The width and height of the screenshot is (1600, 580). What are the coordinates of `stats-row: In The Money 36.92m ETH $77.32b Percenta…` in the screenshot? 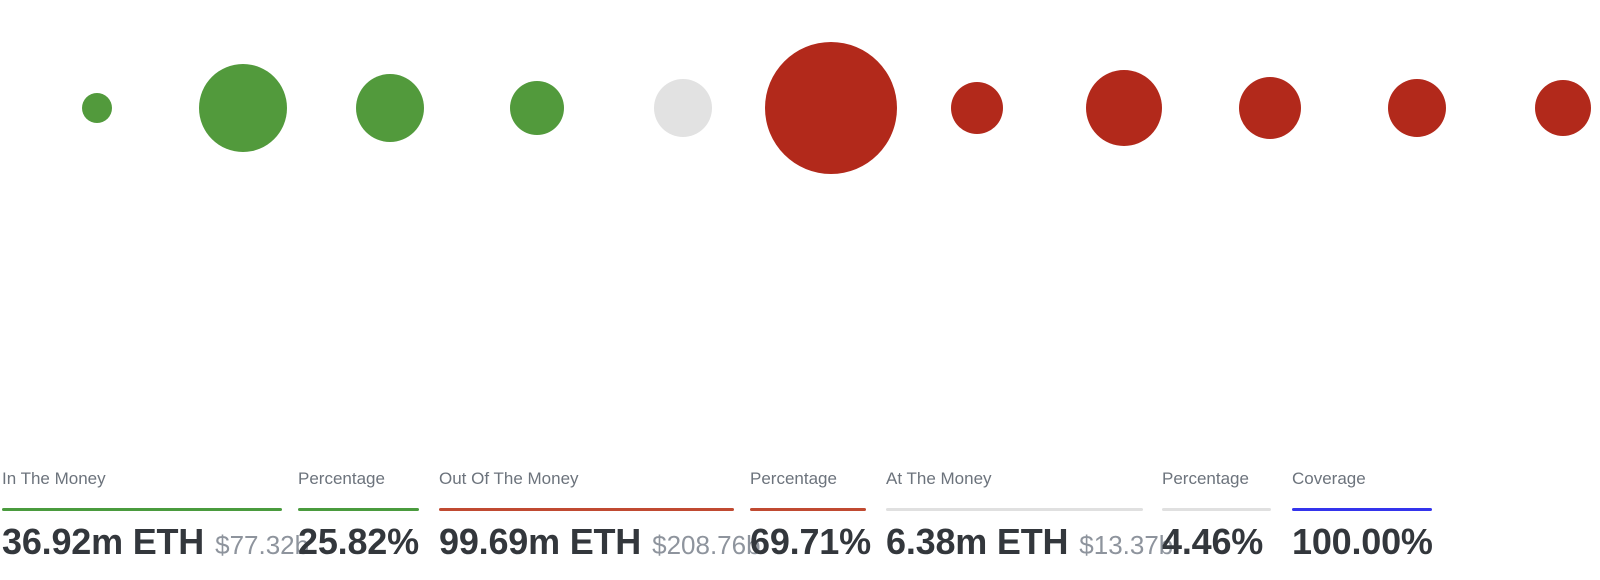 It's located at (717, 515).